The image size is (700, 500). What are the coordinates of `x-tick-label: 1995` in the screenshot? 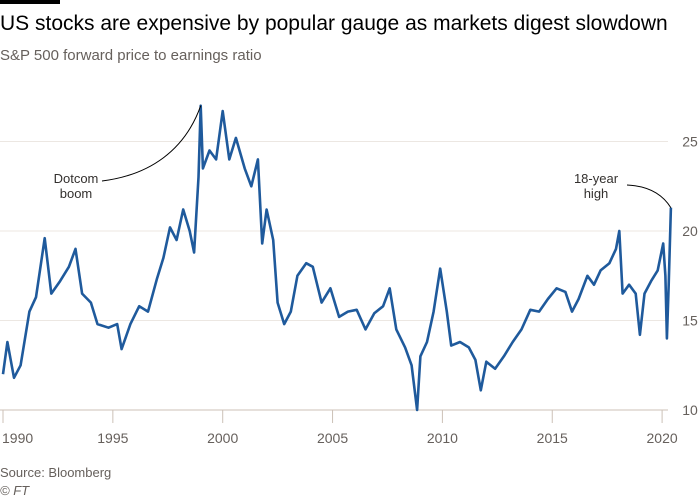 It's located at (112, 438).